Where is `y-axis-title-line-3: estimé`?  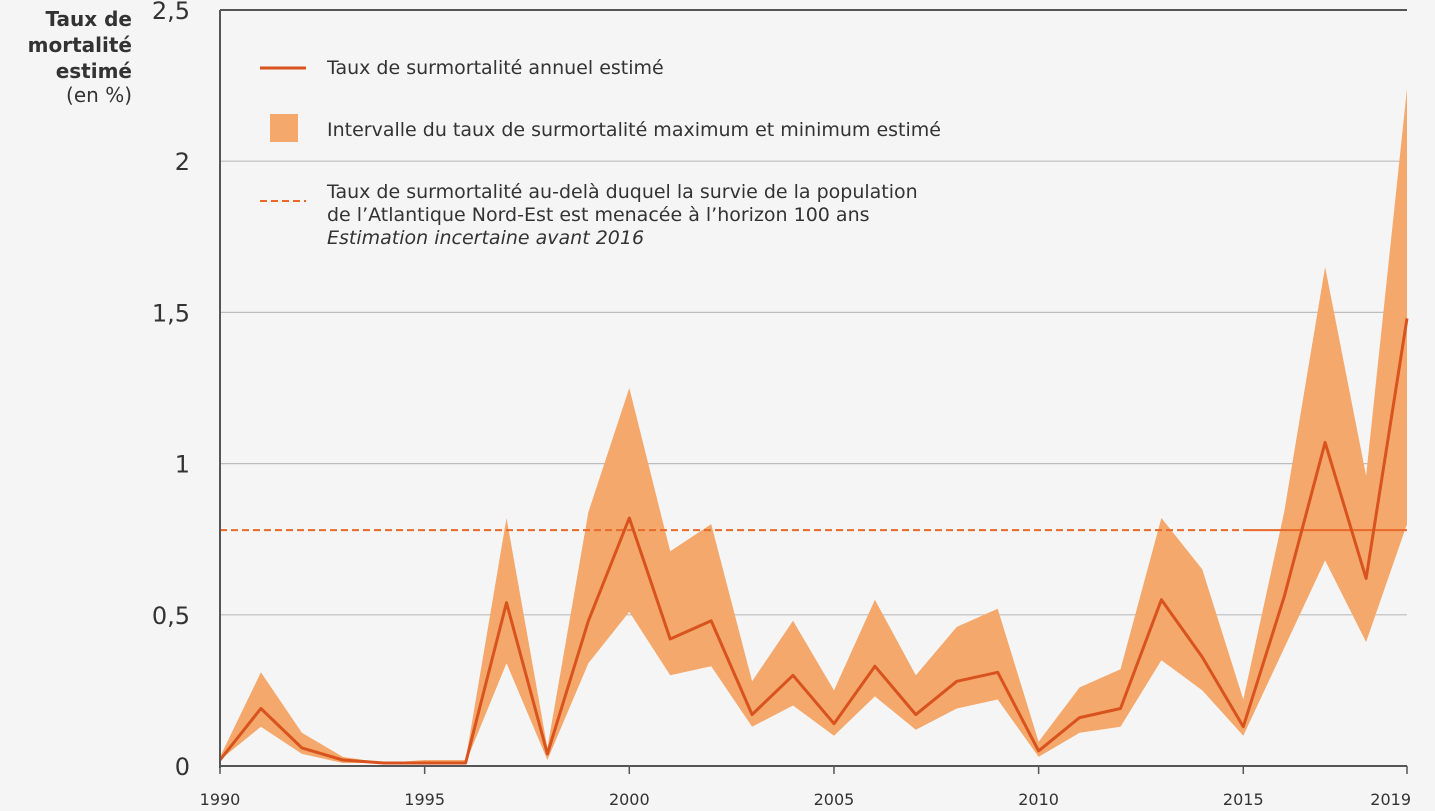
y-axis-title-line-3: estimé is located at coordinates (94, 71).